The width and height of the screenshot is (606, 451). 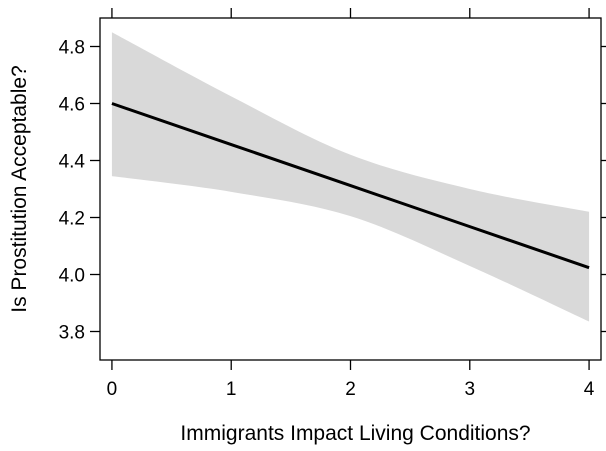 What do you see at coordinates (72, 333) in the screenshot?
I see `y-tick-label: 3.8` at bounding box center [72, 333].